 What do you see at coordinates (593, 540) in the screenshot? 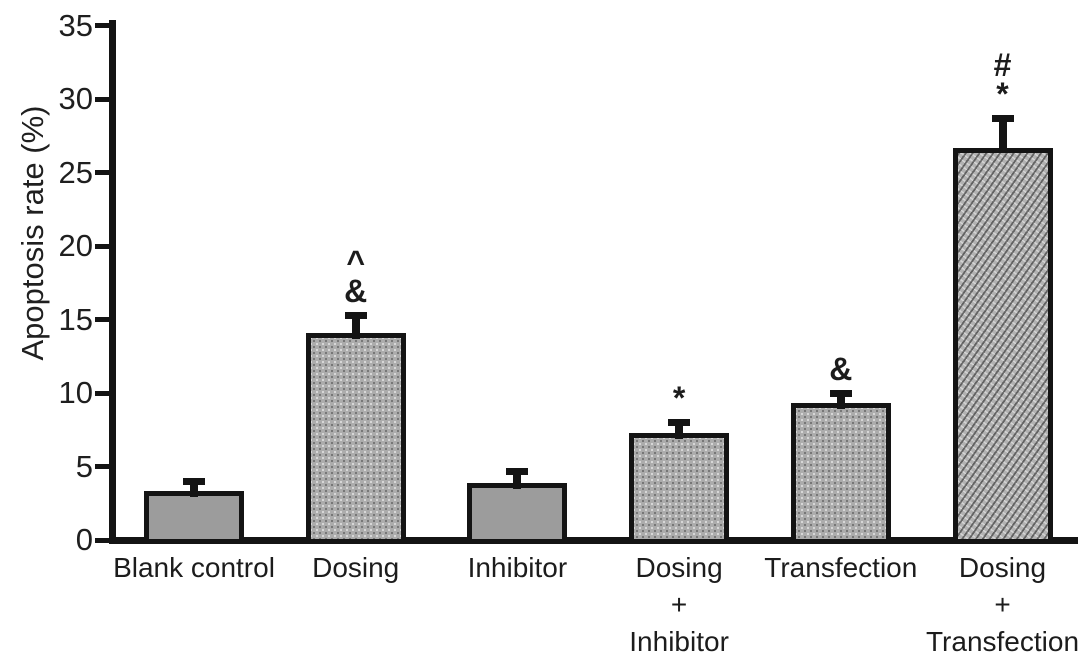
I see `x-axis-line` at bounding box center [593, 540].